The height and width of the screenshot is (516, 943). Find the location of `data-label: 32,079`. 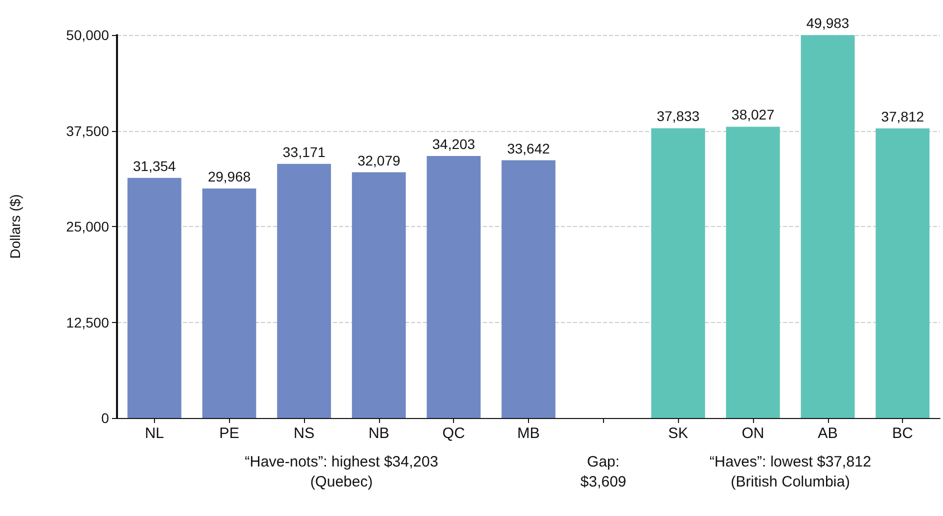

data-label: 32,079 is located at coordinates (378, 160).